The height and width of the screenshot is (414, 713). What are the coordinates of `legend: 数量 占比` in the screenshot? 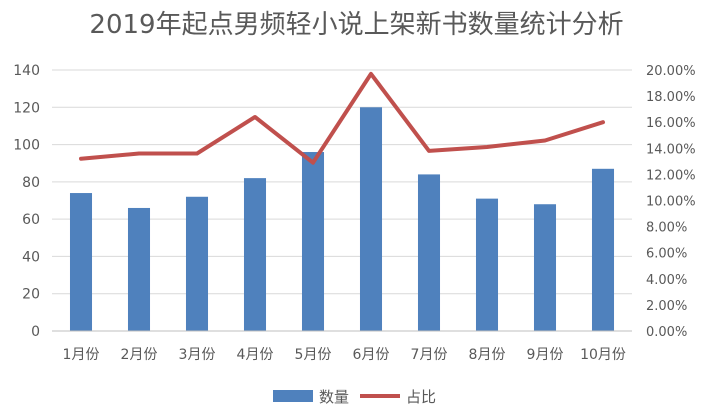 It's located at (354, 397).